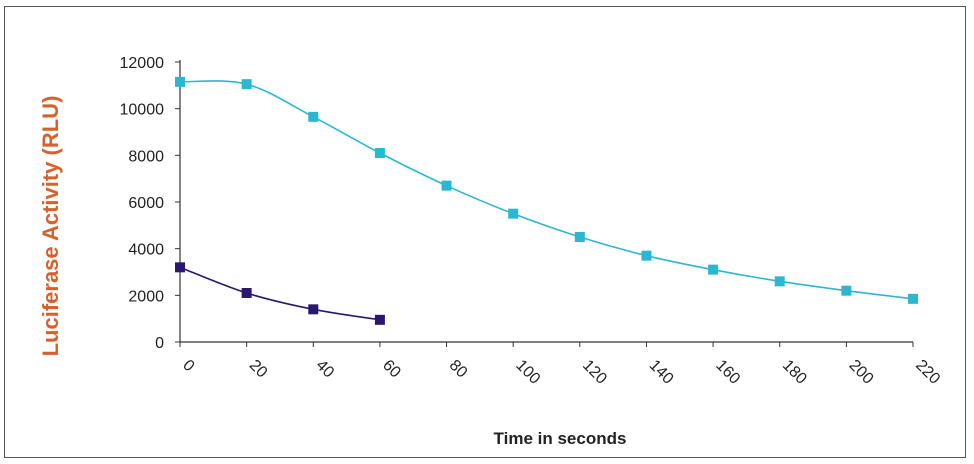  What do you see at coordinates (527, 372) in the screenshot?
I see `x-tick-label: 100` at bounding box center [527, 372].